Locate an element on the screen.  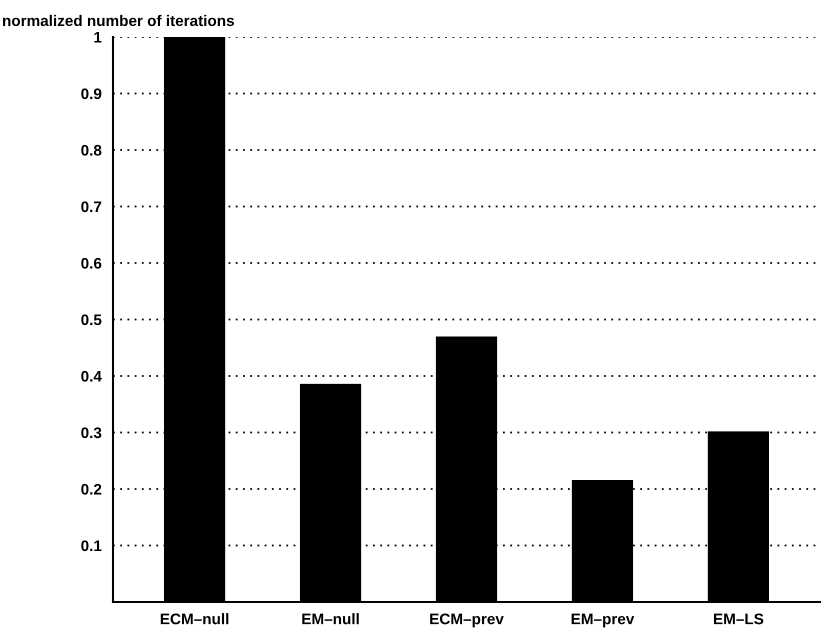
x-tick-label: ECM–prev is located at coordinates (467, 621).